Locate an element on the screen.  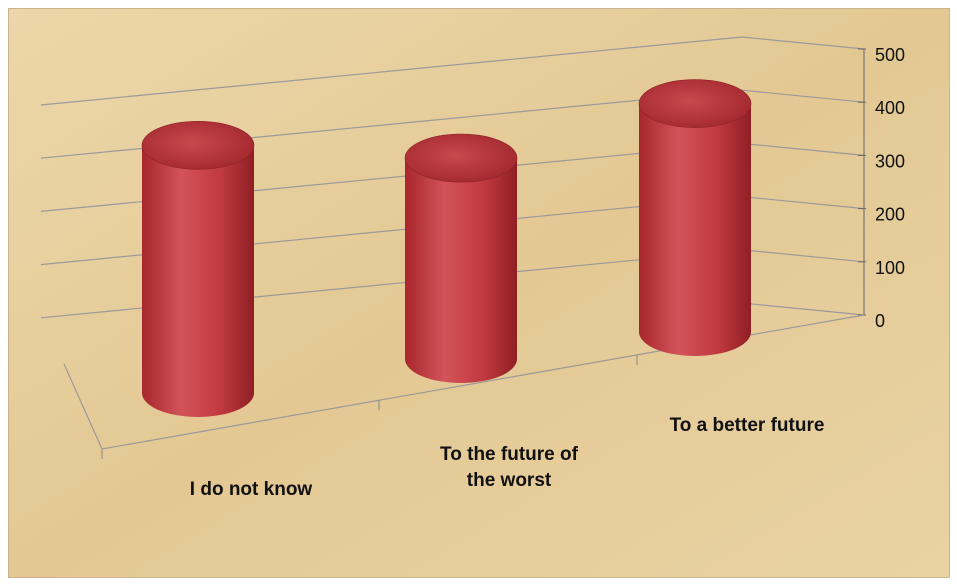
x-category-label-line: the worst is located at coordinates (509, 480).